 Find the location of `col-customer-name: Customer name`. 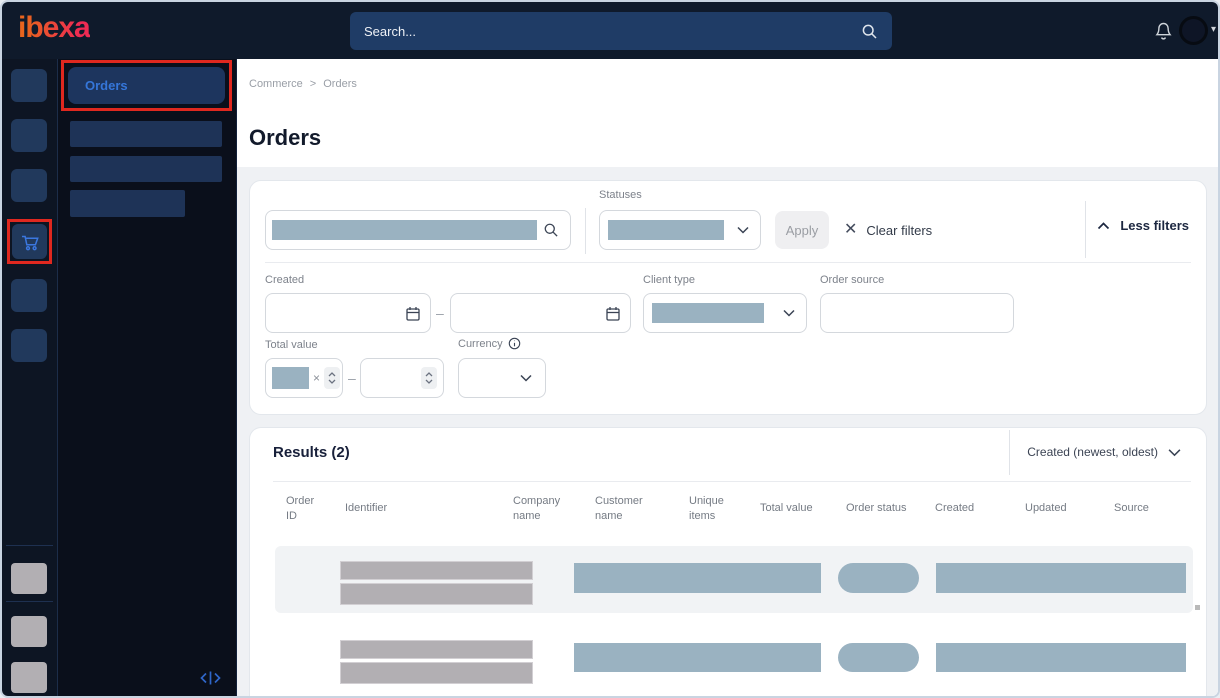

col-customer-name: Customer name is located at coordinates (619, 508).